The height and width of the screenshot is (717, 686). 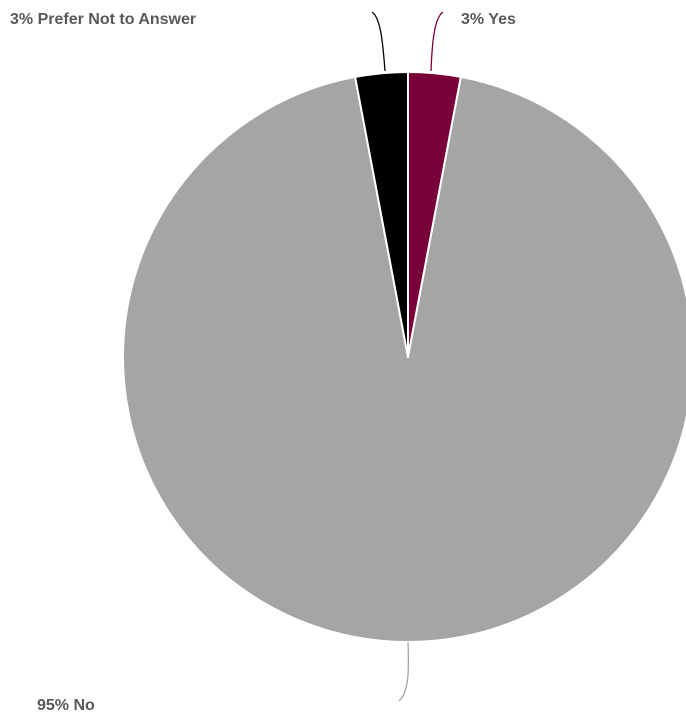 What do you see at coordinates (66, 705) in the screenshot?
I see `slice-label-no: 95% No` at bounding box center [66, 705].